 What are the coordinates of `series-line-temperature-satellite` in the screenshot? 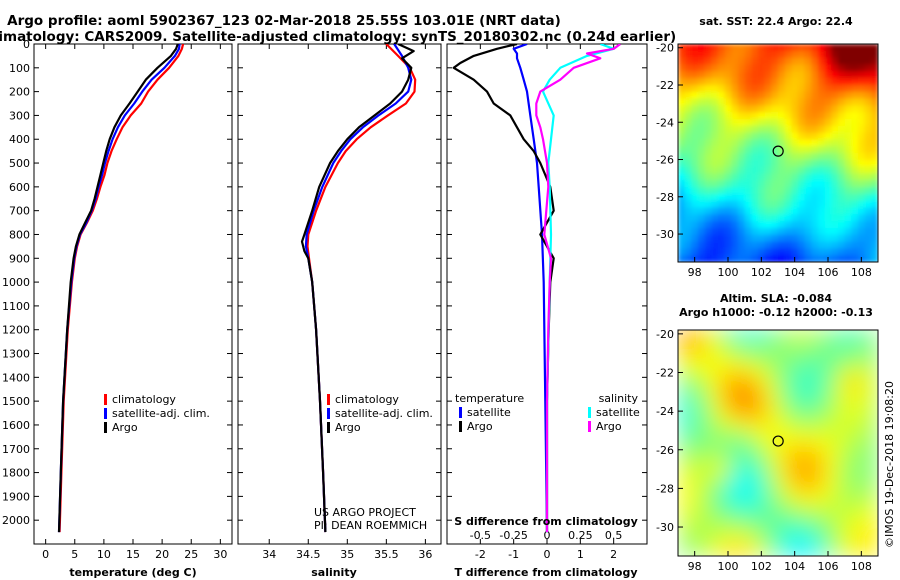 It's located at (530, 288).